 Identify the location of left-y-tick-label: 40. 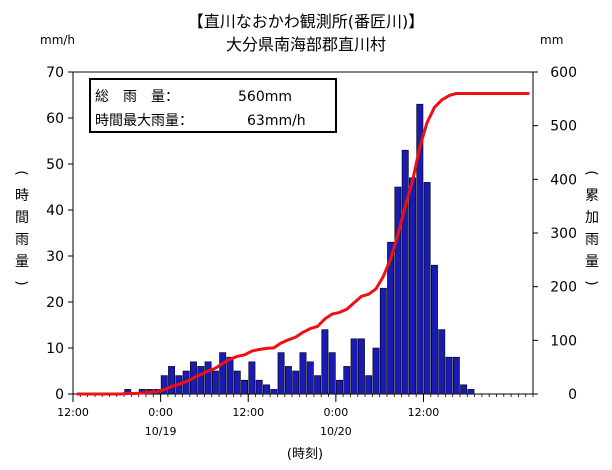
(55, 211).